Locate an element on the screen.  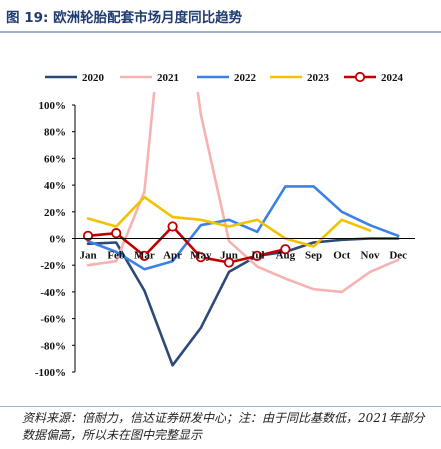
y-tick-label: 0% is located at coordinates (58, 240).